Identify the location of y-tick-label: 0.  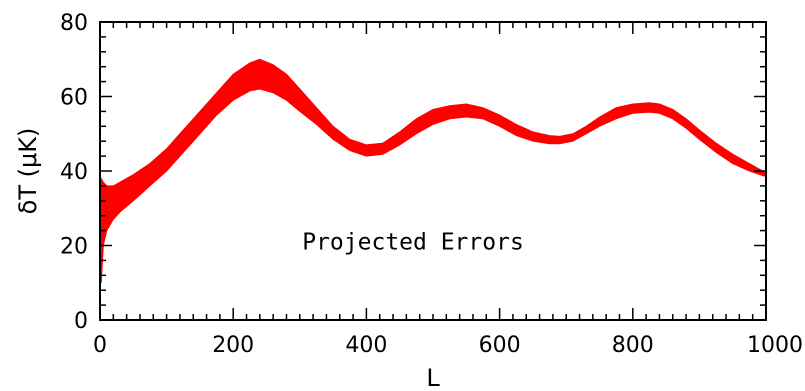
(81, 321).